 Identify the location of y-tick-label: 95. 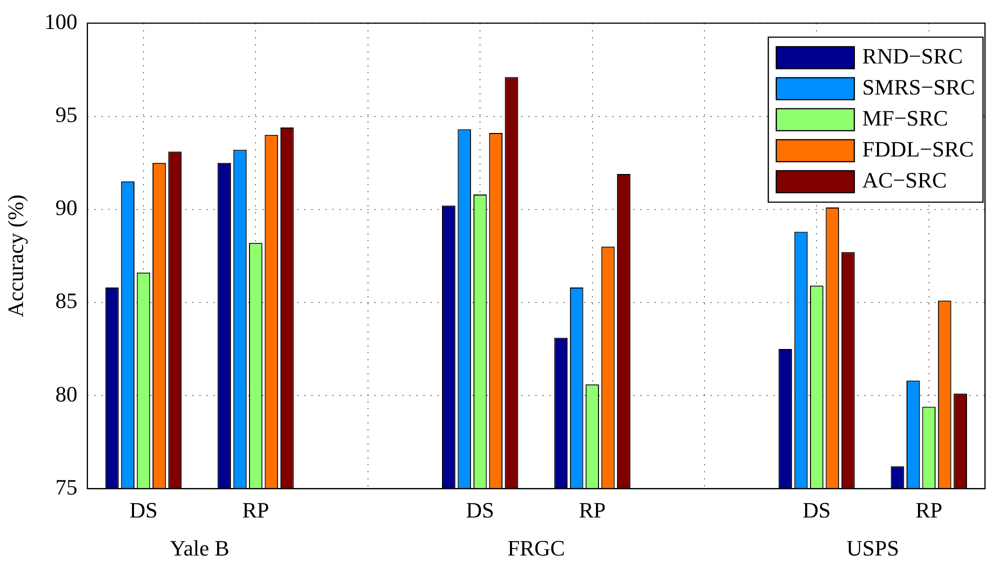
(66, 115).